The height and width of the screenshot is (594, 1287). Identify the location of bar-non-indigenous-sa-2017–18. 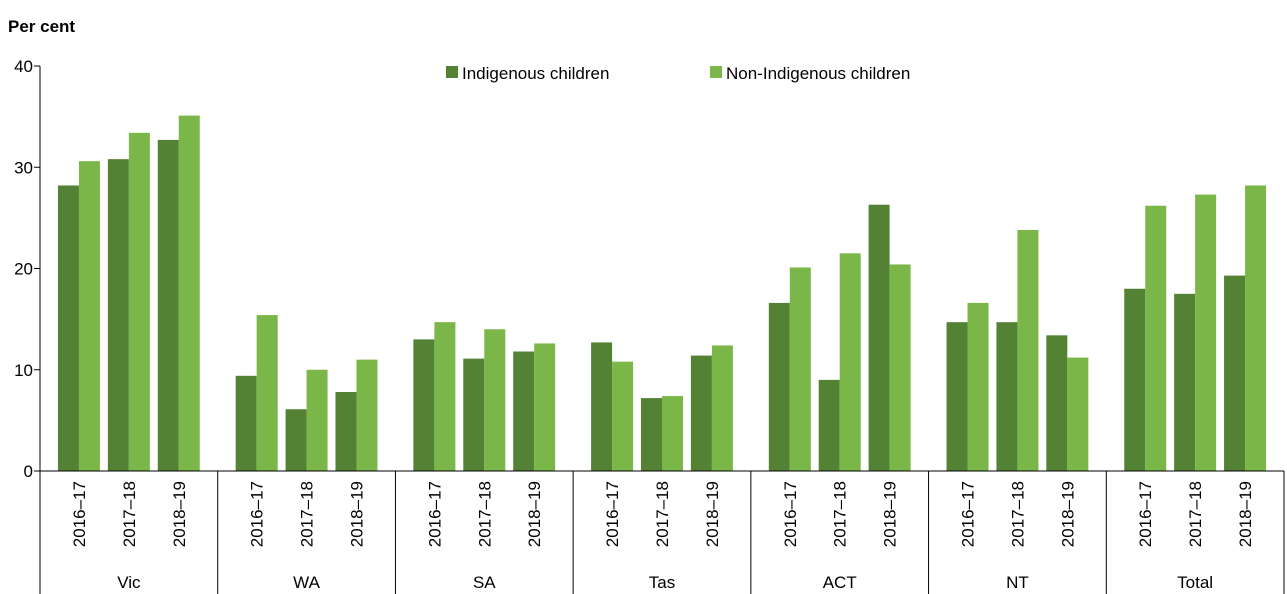
(495, 400).